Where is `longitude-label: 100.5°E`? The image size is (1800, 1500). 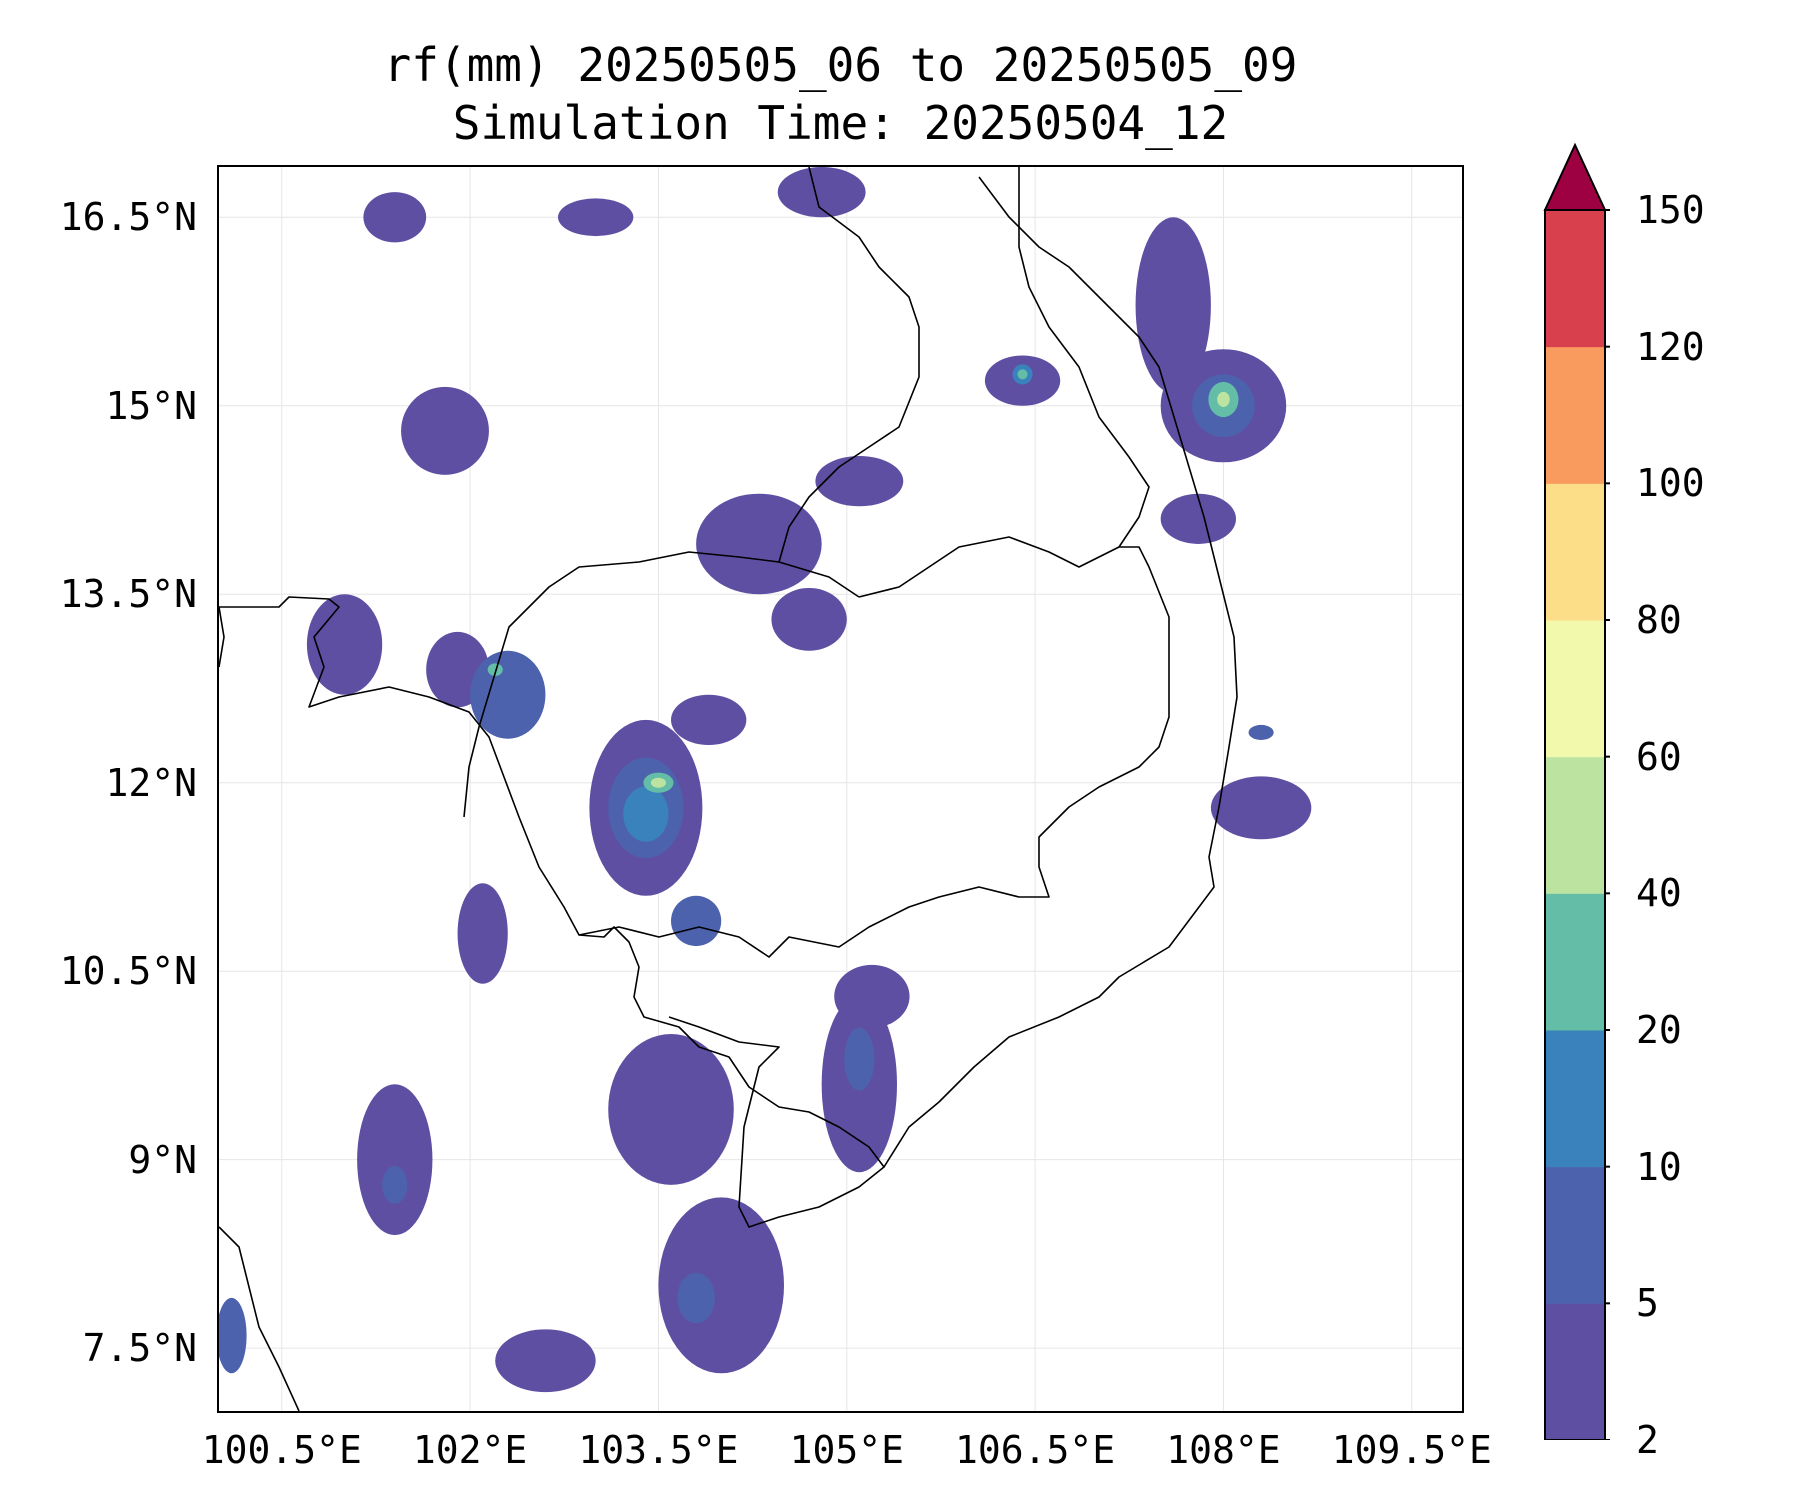
longitude-label: 100.5°E is located at coordinates (281, 1450).